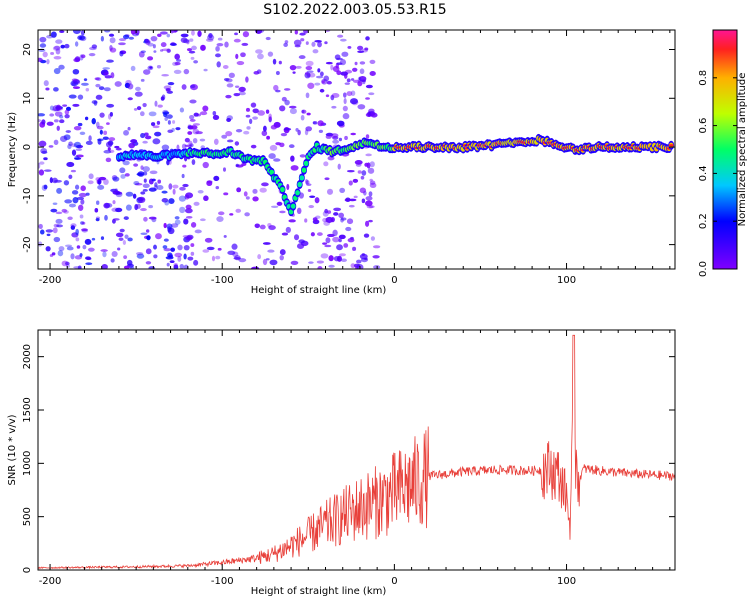 This screenshot has width=750, height=604. I want to click on snr-x-tick-label: 100, so click(566, 581).